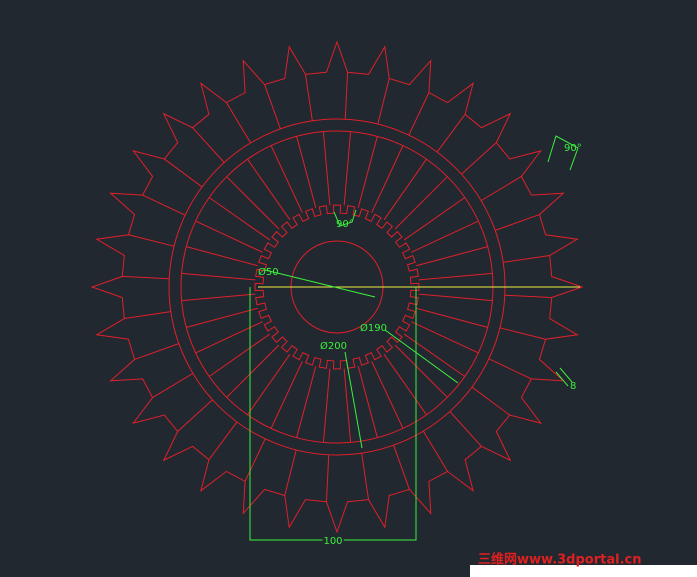 The height and width of the screenshot is (577, 697). What do you see at coordinates (573, 386) in the screenshot?
I see `dimension-label: 8` at bounding box center [573, 386].